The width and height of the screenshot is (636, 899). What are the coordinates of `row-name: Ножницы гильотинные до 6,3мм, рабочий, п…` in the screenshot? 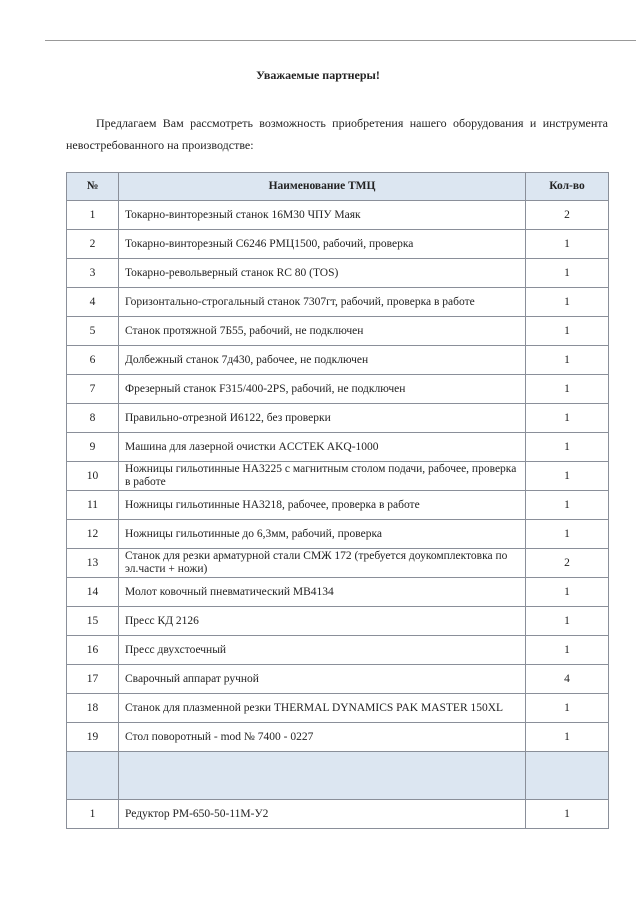 It's located at (322, 534).